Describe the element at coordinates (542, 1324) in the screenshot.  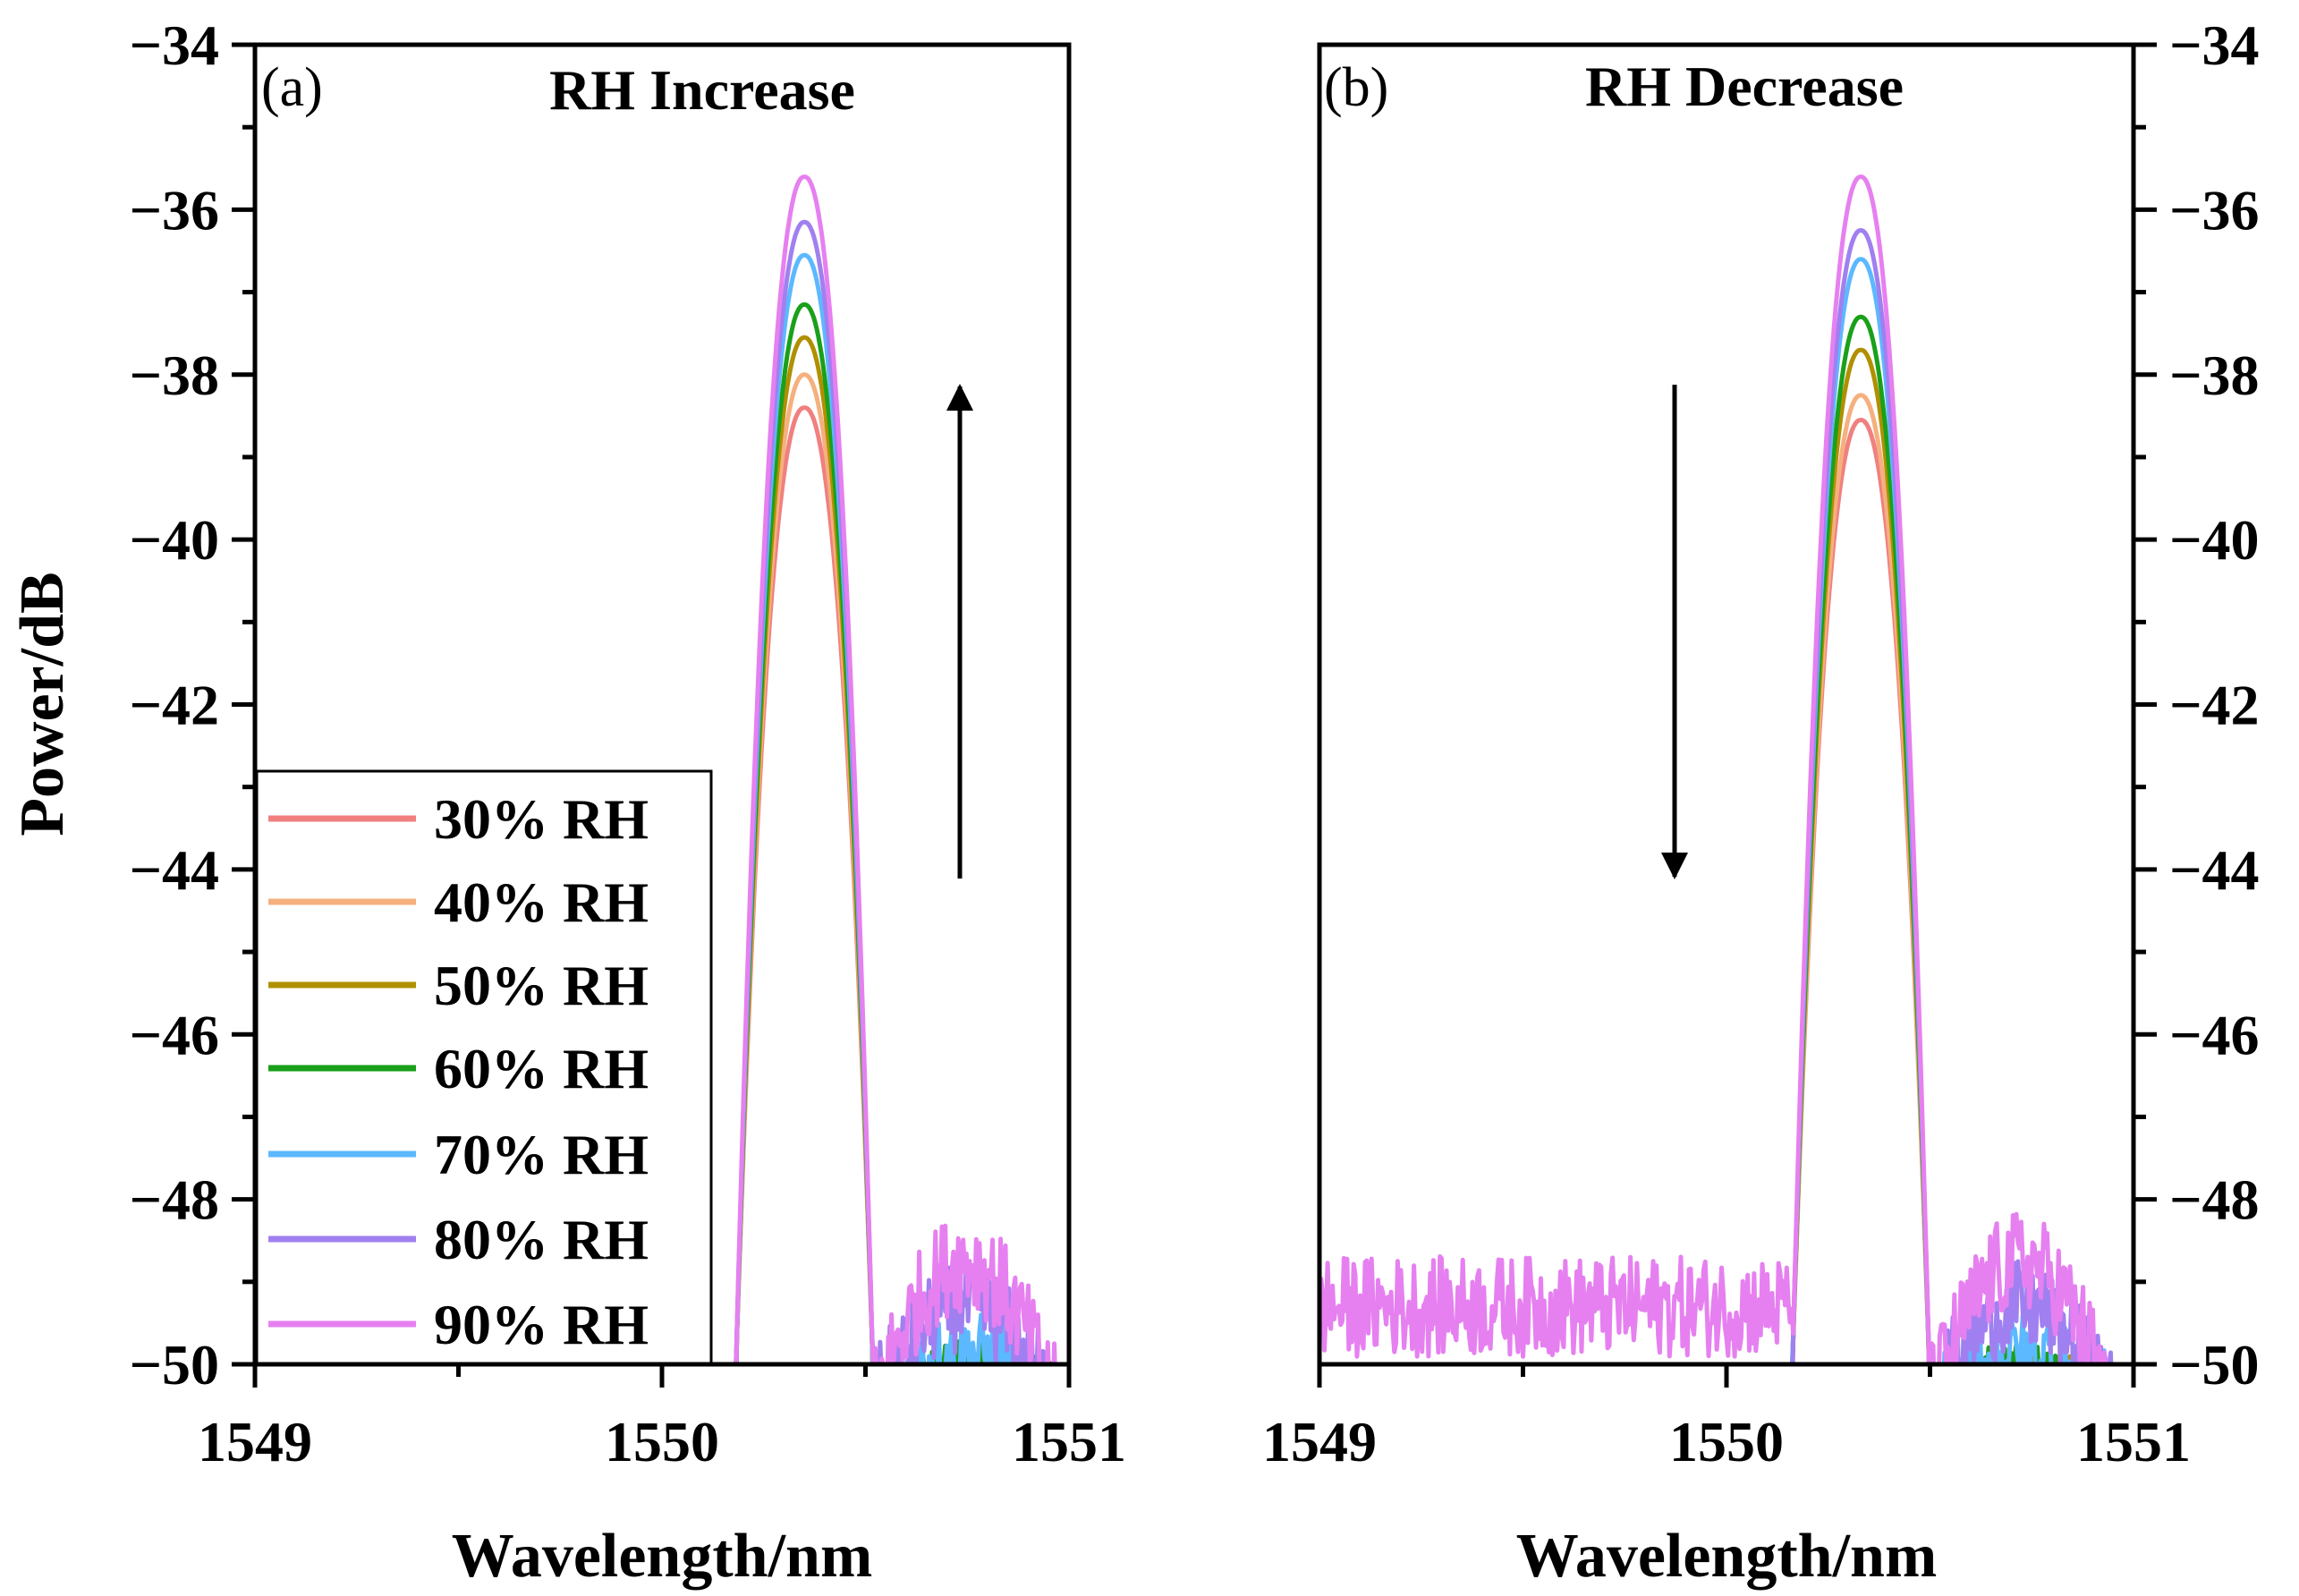
I see `legend-label: 90% RH` at that location.